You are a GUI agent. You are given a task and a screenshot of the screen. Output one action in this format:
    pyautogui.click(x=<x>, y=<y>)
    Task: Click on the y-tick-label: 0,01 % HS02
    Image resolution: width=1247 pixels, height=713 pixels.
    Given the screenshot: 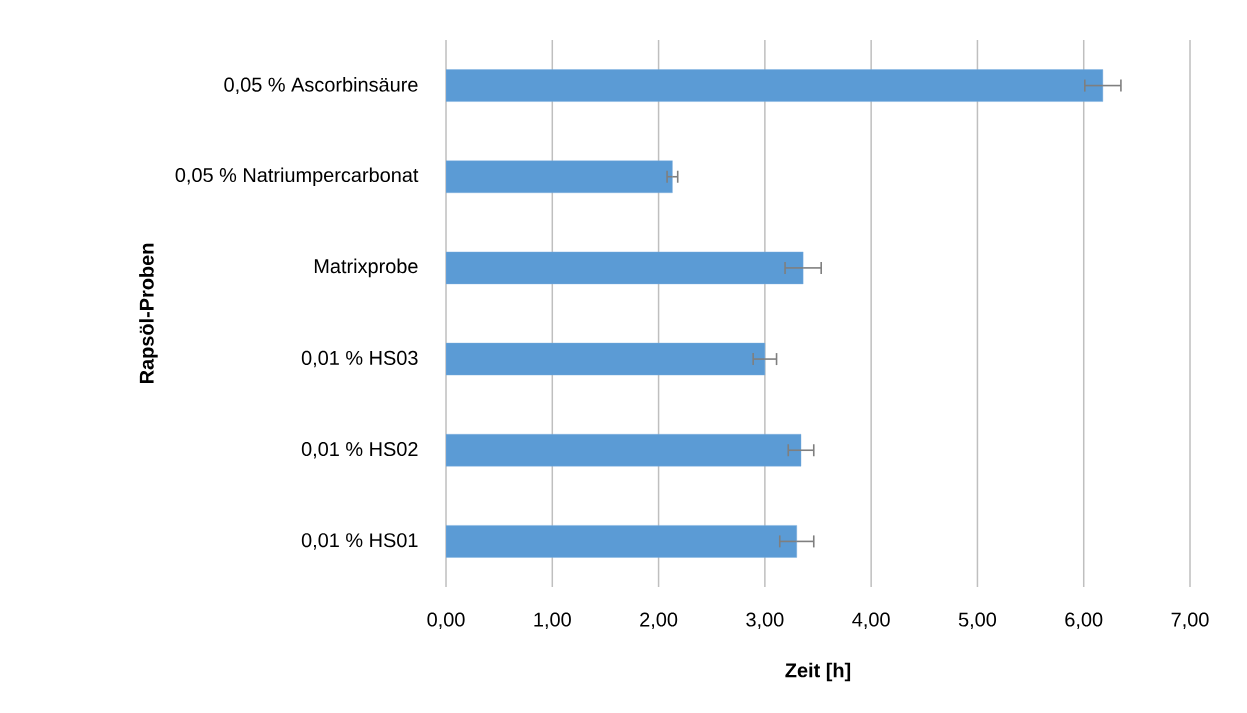 What is the action you would take?
    pyautogui.click(x=359, y=450)
    